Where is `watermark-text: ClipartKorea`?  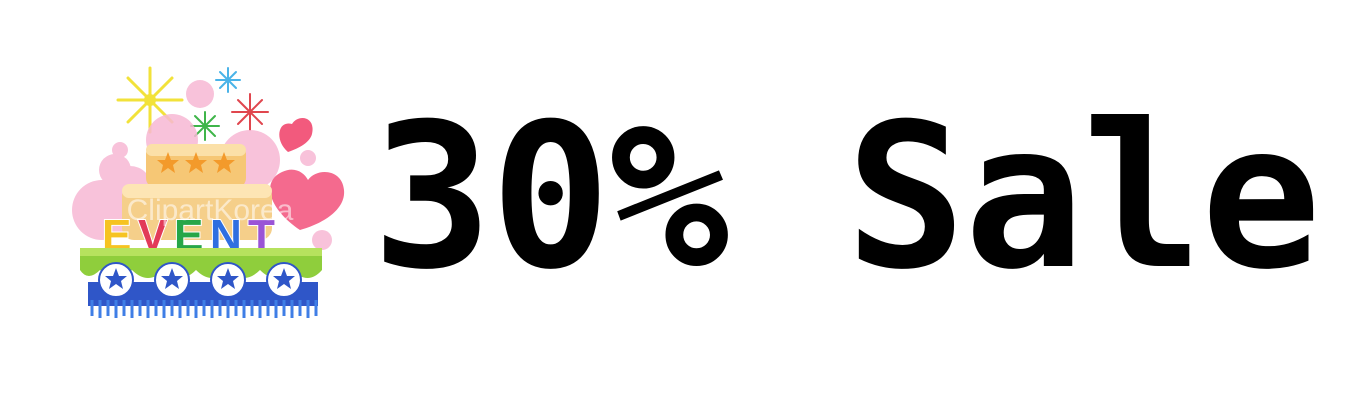 watermark-text: ClipartKorea is located at coordinates (210, 210).